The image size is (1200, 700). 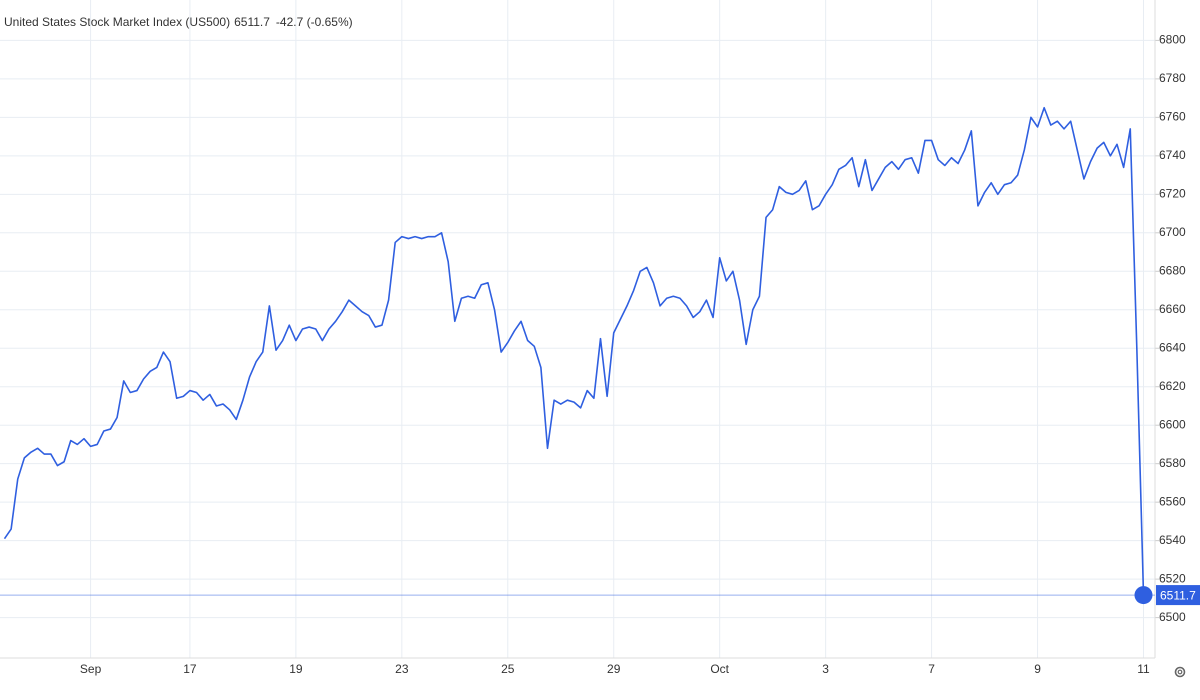 What do you see at coordinates (402, 669) in the screenshot?
I see `x-tick-label: 23` at bounding box center [402, 669].